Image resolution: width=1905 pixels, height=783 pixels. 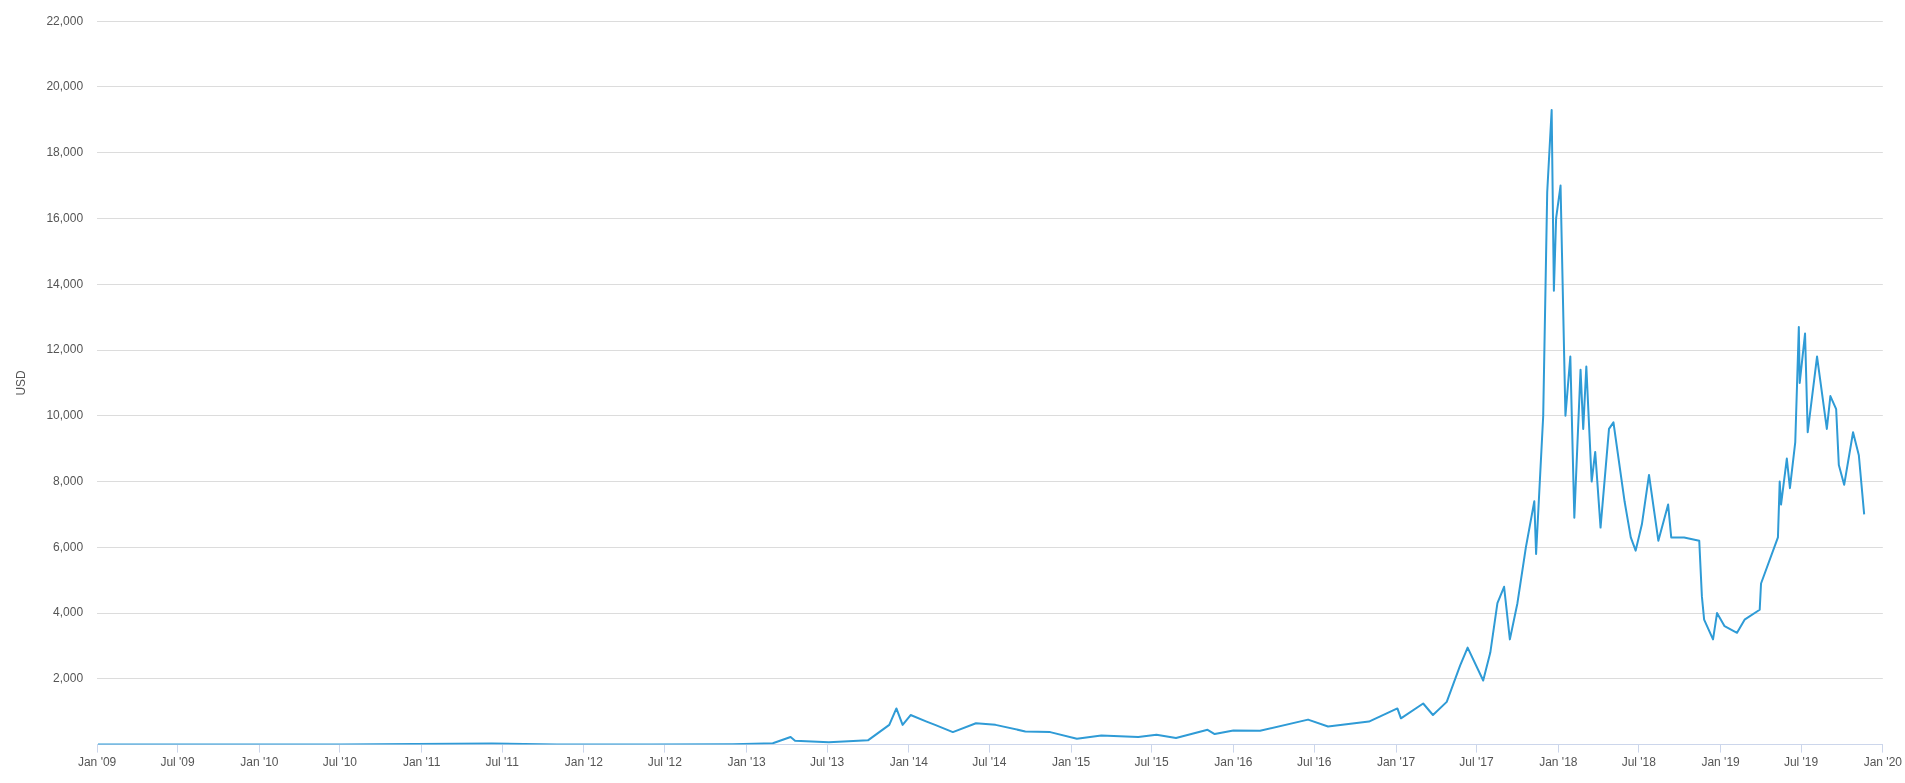 What do you see at coordinates (68, 480) in the screenshot?
I see `y-tick-label: 8,000` at bounding box center [68, 480].